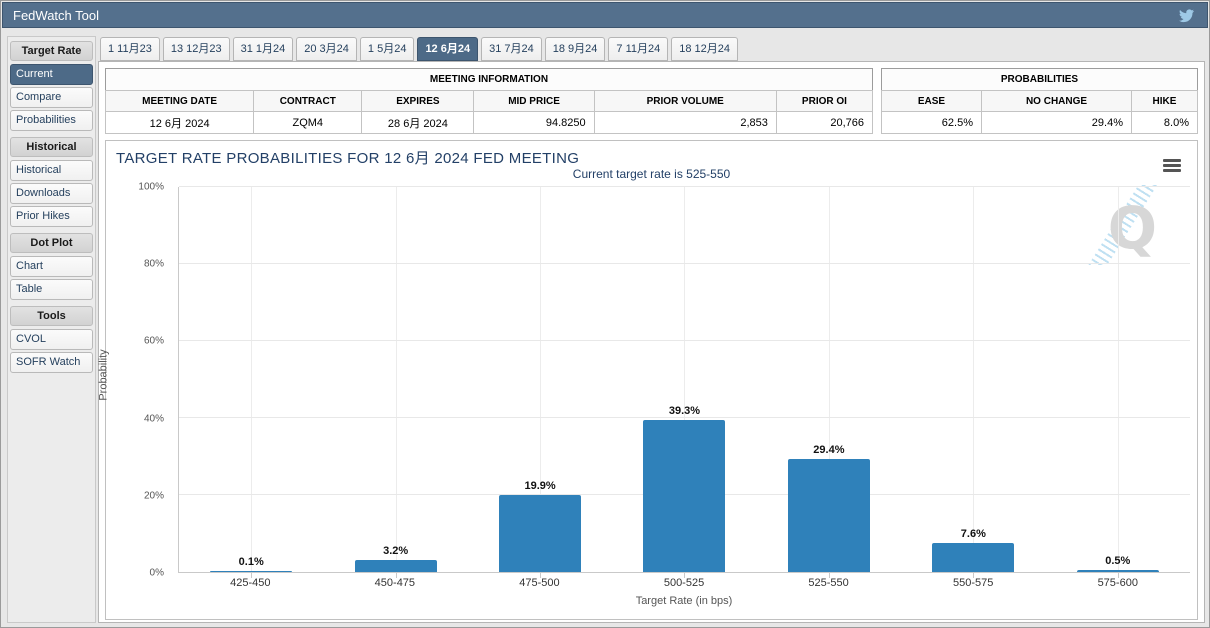 This screenshot has width=1210, height=628. What do you see at coordinates (931, 101) in the screenshot?
I see `column-header: EASE` at bounding box center [931, 101].